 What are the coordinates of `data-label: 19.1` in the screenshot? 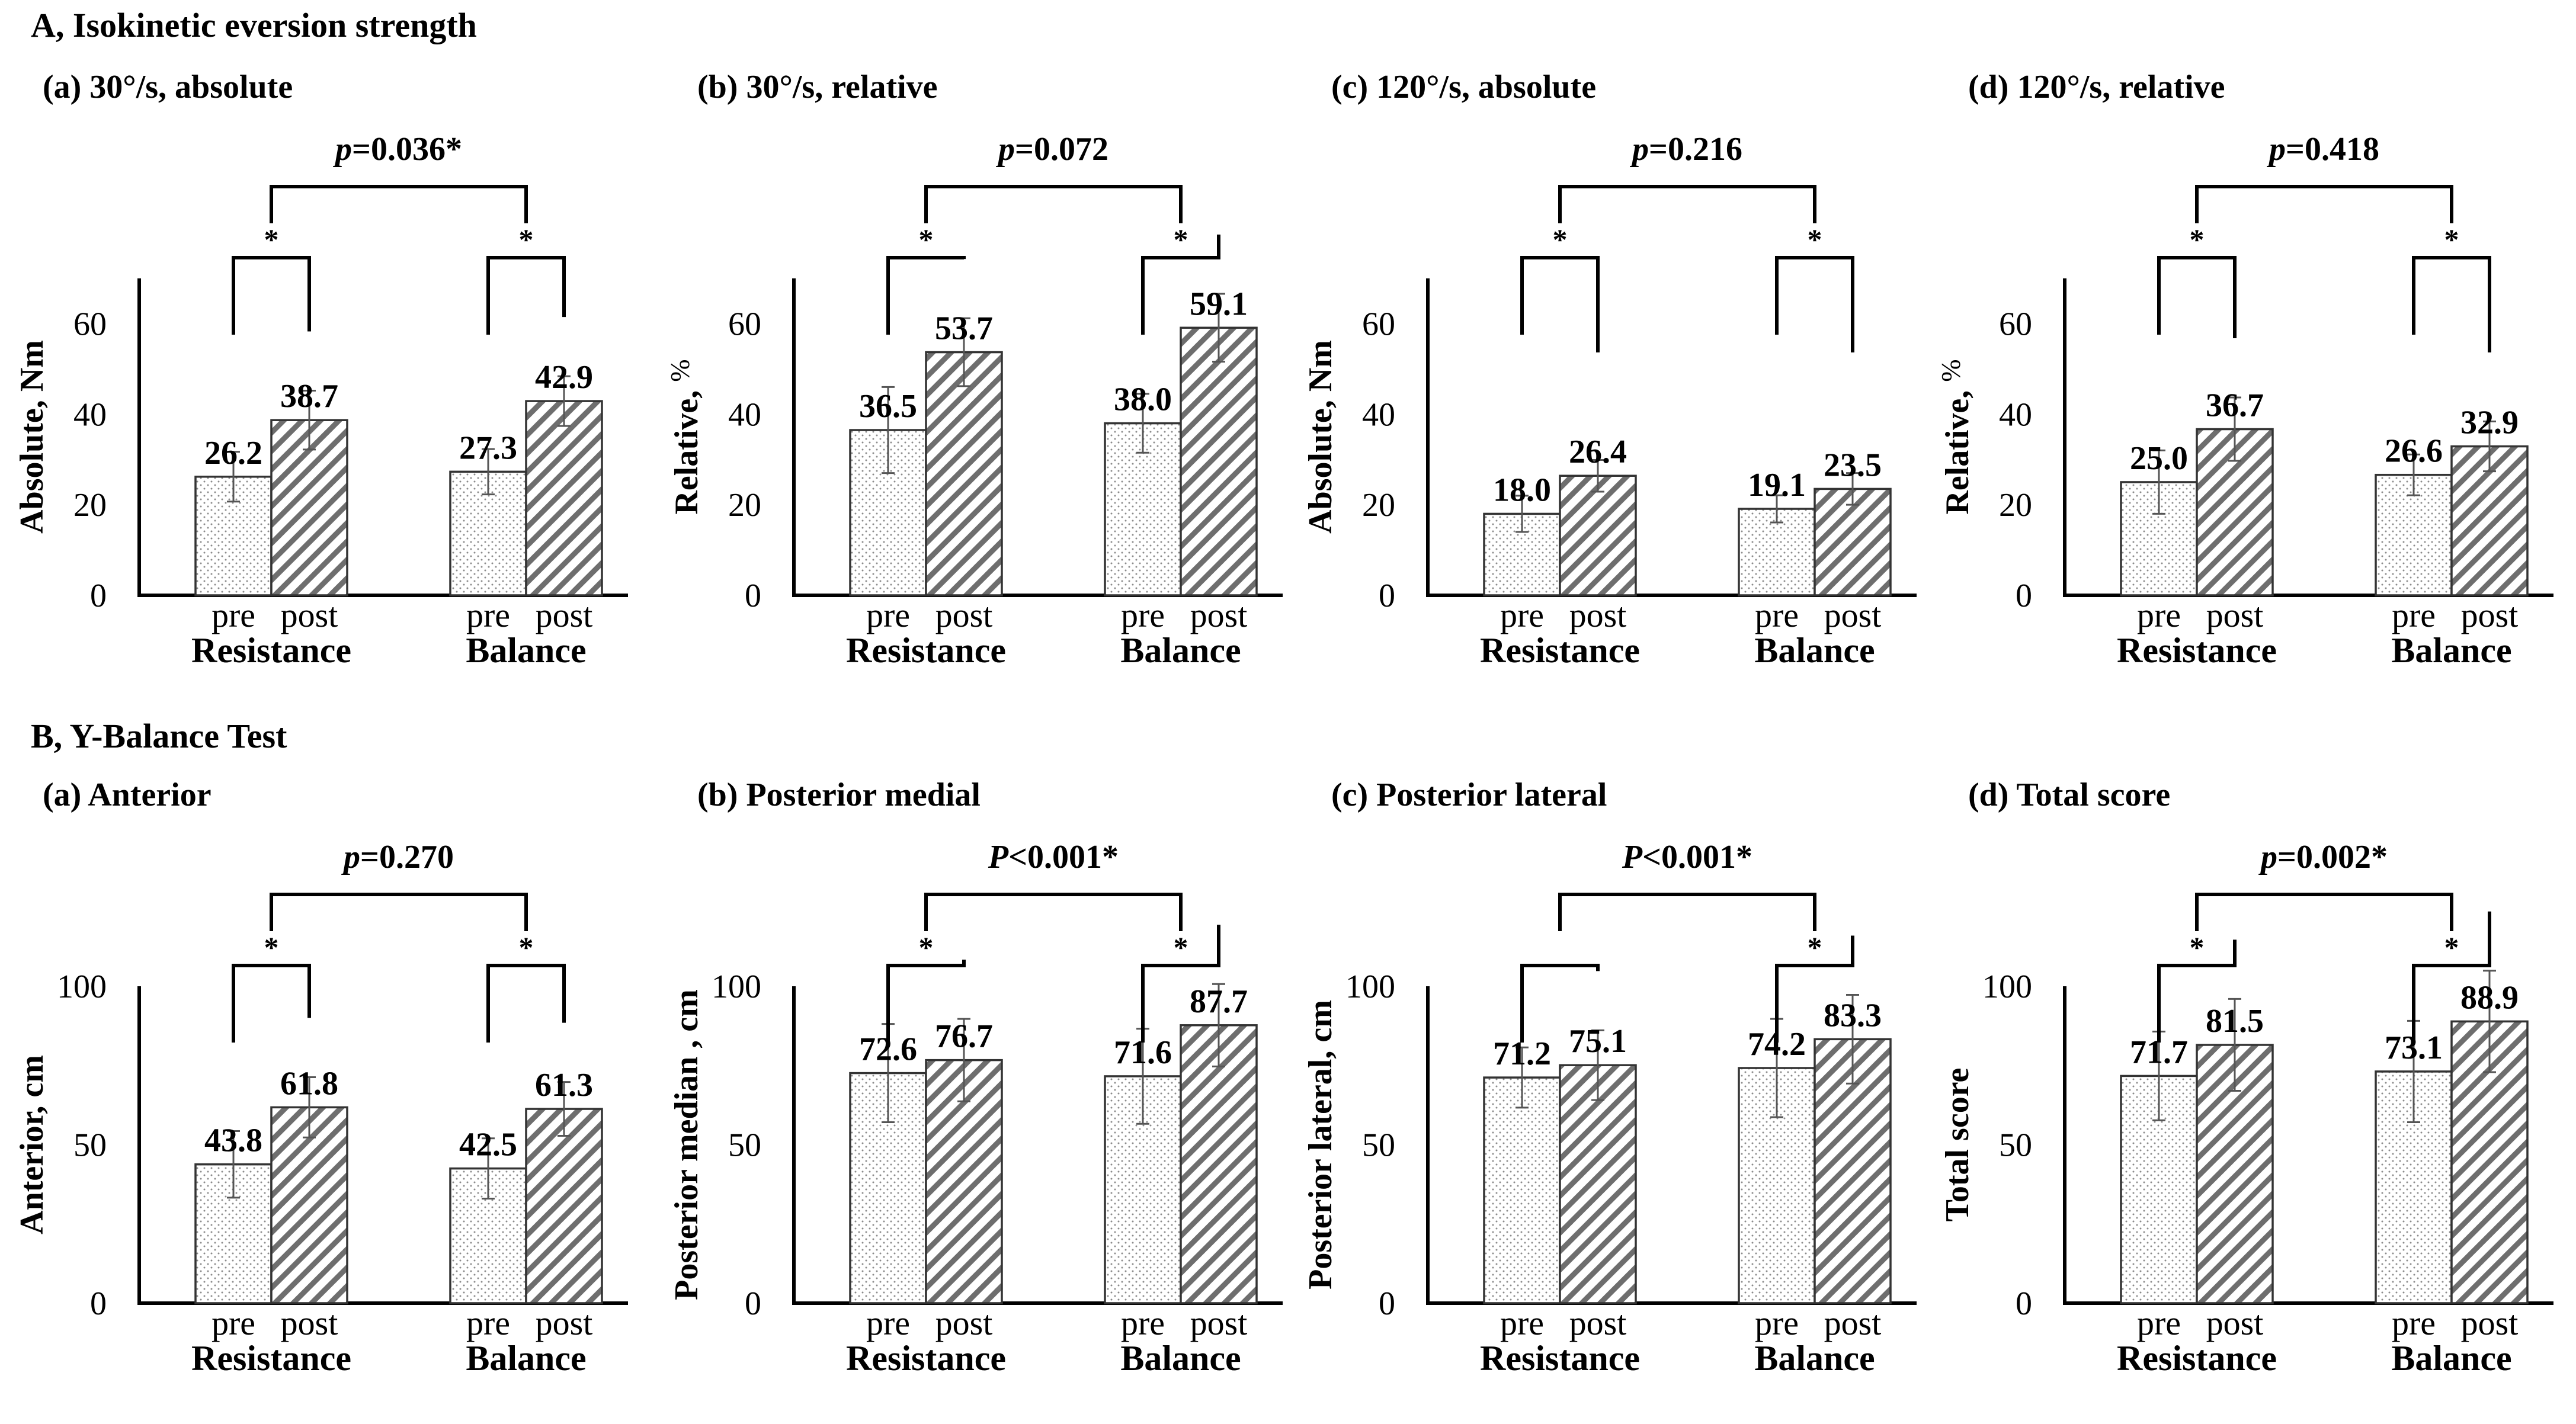 It's located at (1777, 485).